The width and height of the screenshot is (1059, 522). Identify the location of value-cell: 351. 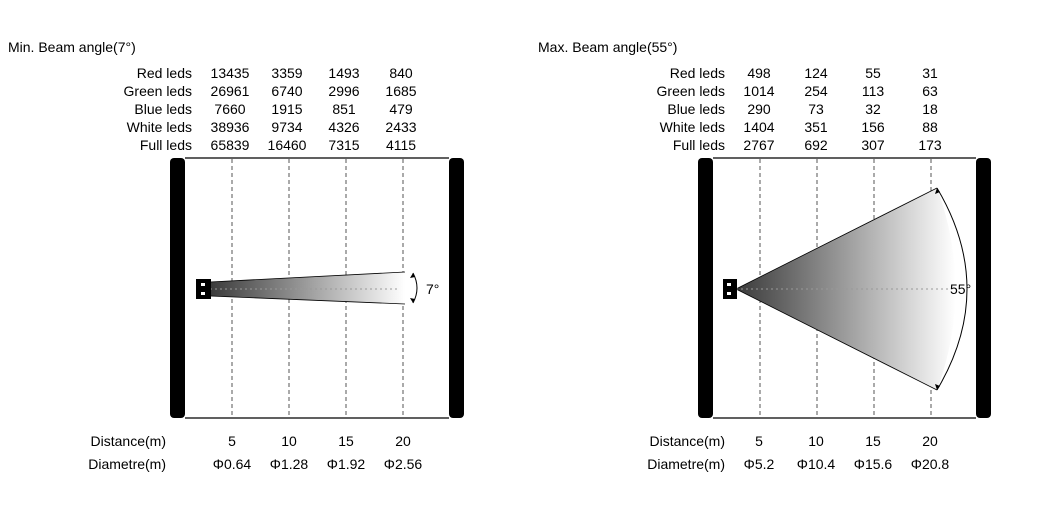
(816, 127).